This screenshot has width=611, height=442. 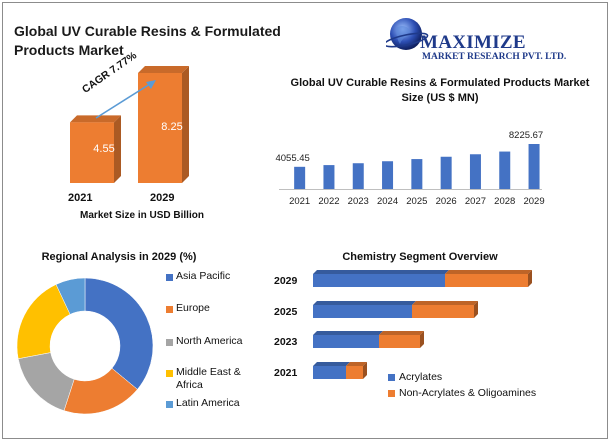 What do you see at coordinates (142, 215) in the screenshot?
I see `cagr-axis-label: Market Size in USD Billion` at bounding box center [142, 215].